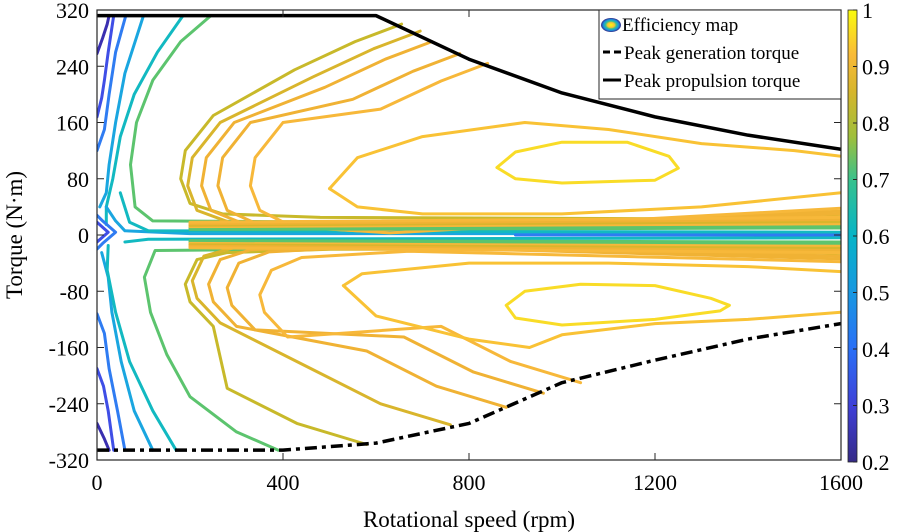 This screenshot has width=898, height=532. What do you see at coordinates (712, 81) in the screenshot?
I see `legend-label-peak-propulsion: Peak propulsion torque` at bounding box center [712, 81].